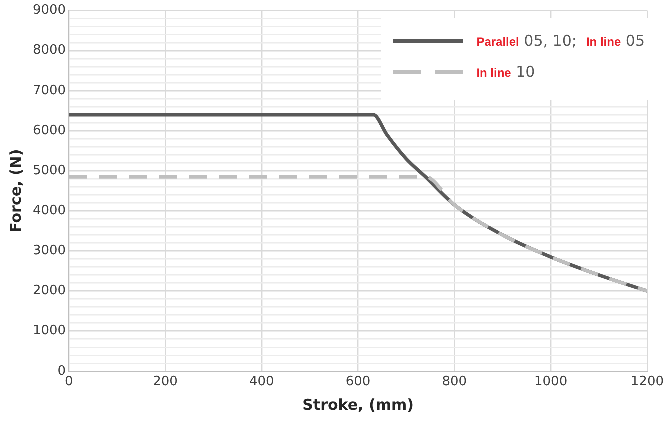 This screenshot has height=421, width=667. I want to click on y-tick-label: 6000, so click(49, 130).